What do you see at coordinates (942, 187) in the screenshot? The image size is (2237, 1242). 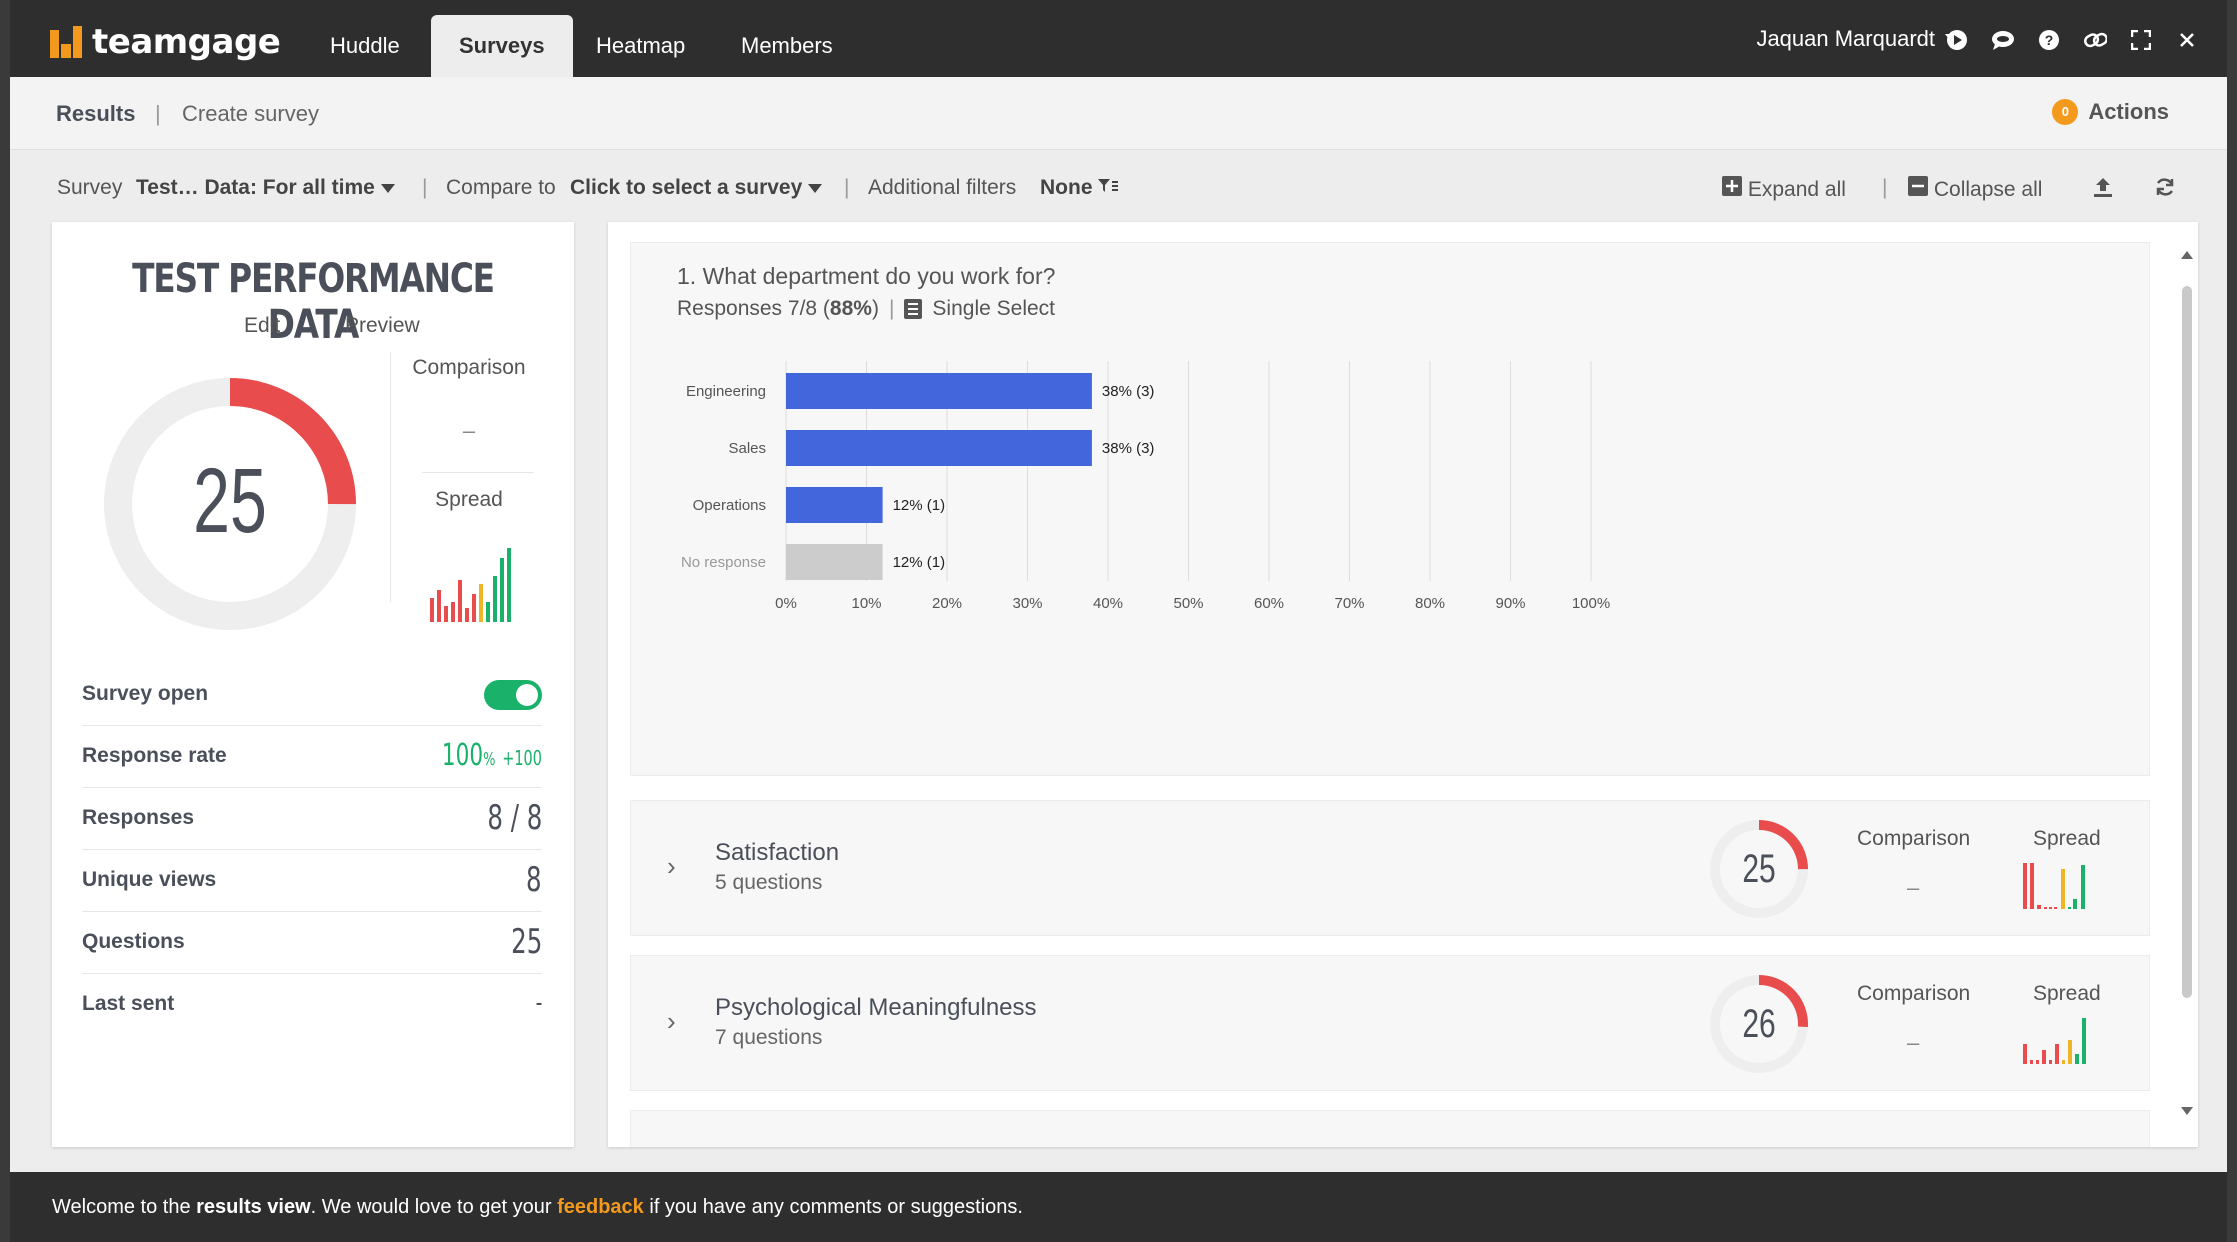 I see `filters-label: Additional filters` at bounding box center [942, 187].